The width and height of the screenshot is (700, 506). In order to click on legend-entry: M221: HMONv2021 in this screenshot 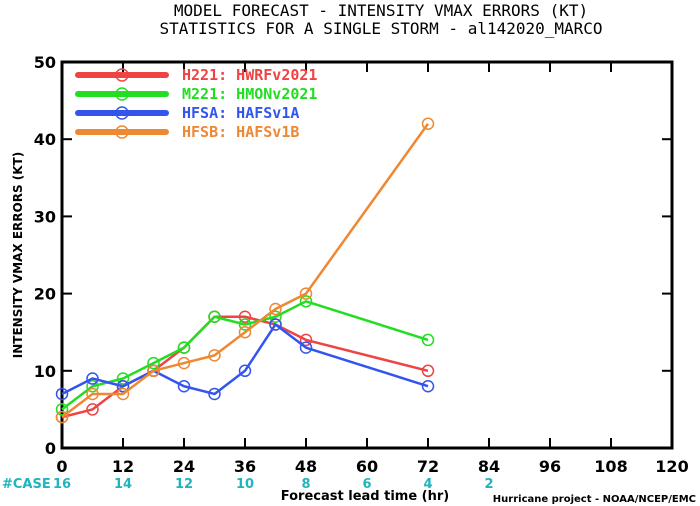, I will do `click(196, 94)`.